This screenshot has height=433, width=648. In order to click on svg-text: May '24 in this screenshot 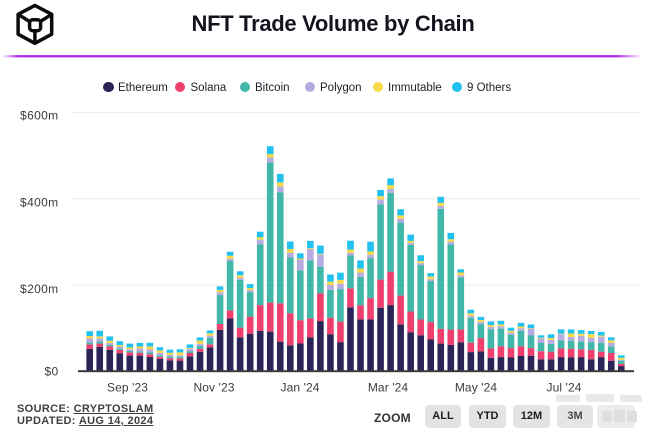, I will do `click(476, 388)`.